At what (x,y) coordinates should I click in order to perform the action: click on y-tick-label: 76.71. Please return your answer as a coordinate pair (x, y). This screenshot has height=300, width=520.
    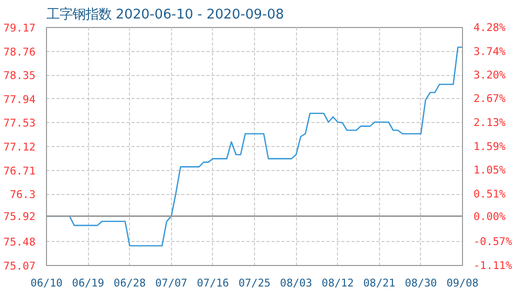
    Looking at the image, I should click on (19, 171).